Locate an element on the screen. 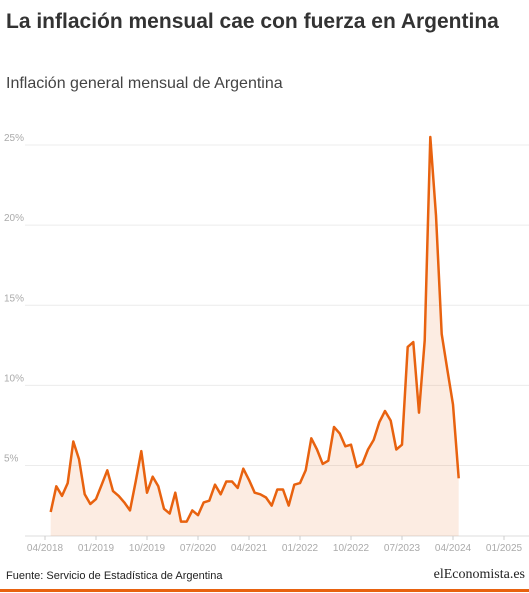  y-tick-label: 15% is located at coordinates (14, 298).